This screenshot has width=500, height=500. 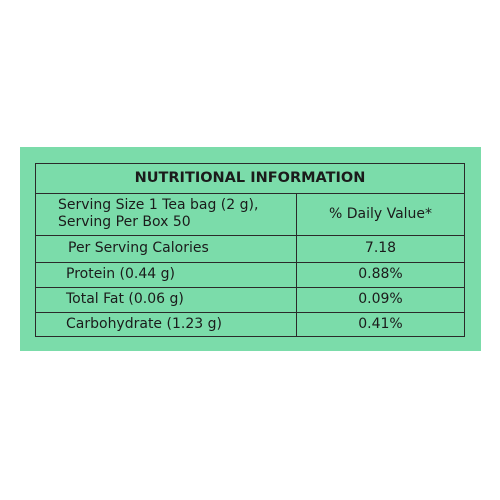 What do you see at coordinates (380, 299) in the screenshot?
I see `value-cell: 0.09%` at bounding box center [380, 299].